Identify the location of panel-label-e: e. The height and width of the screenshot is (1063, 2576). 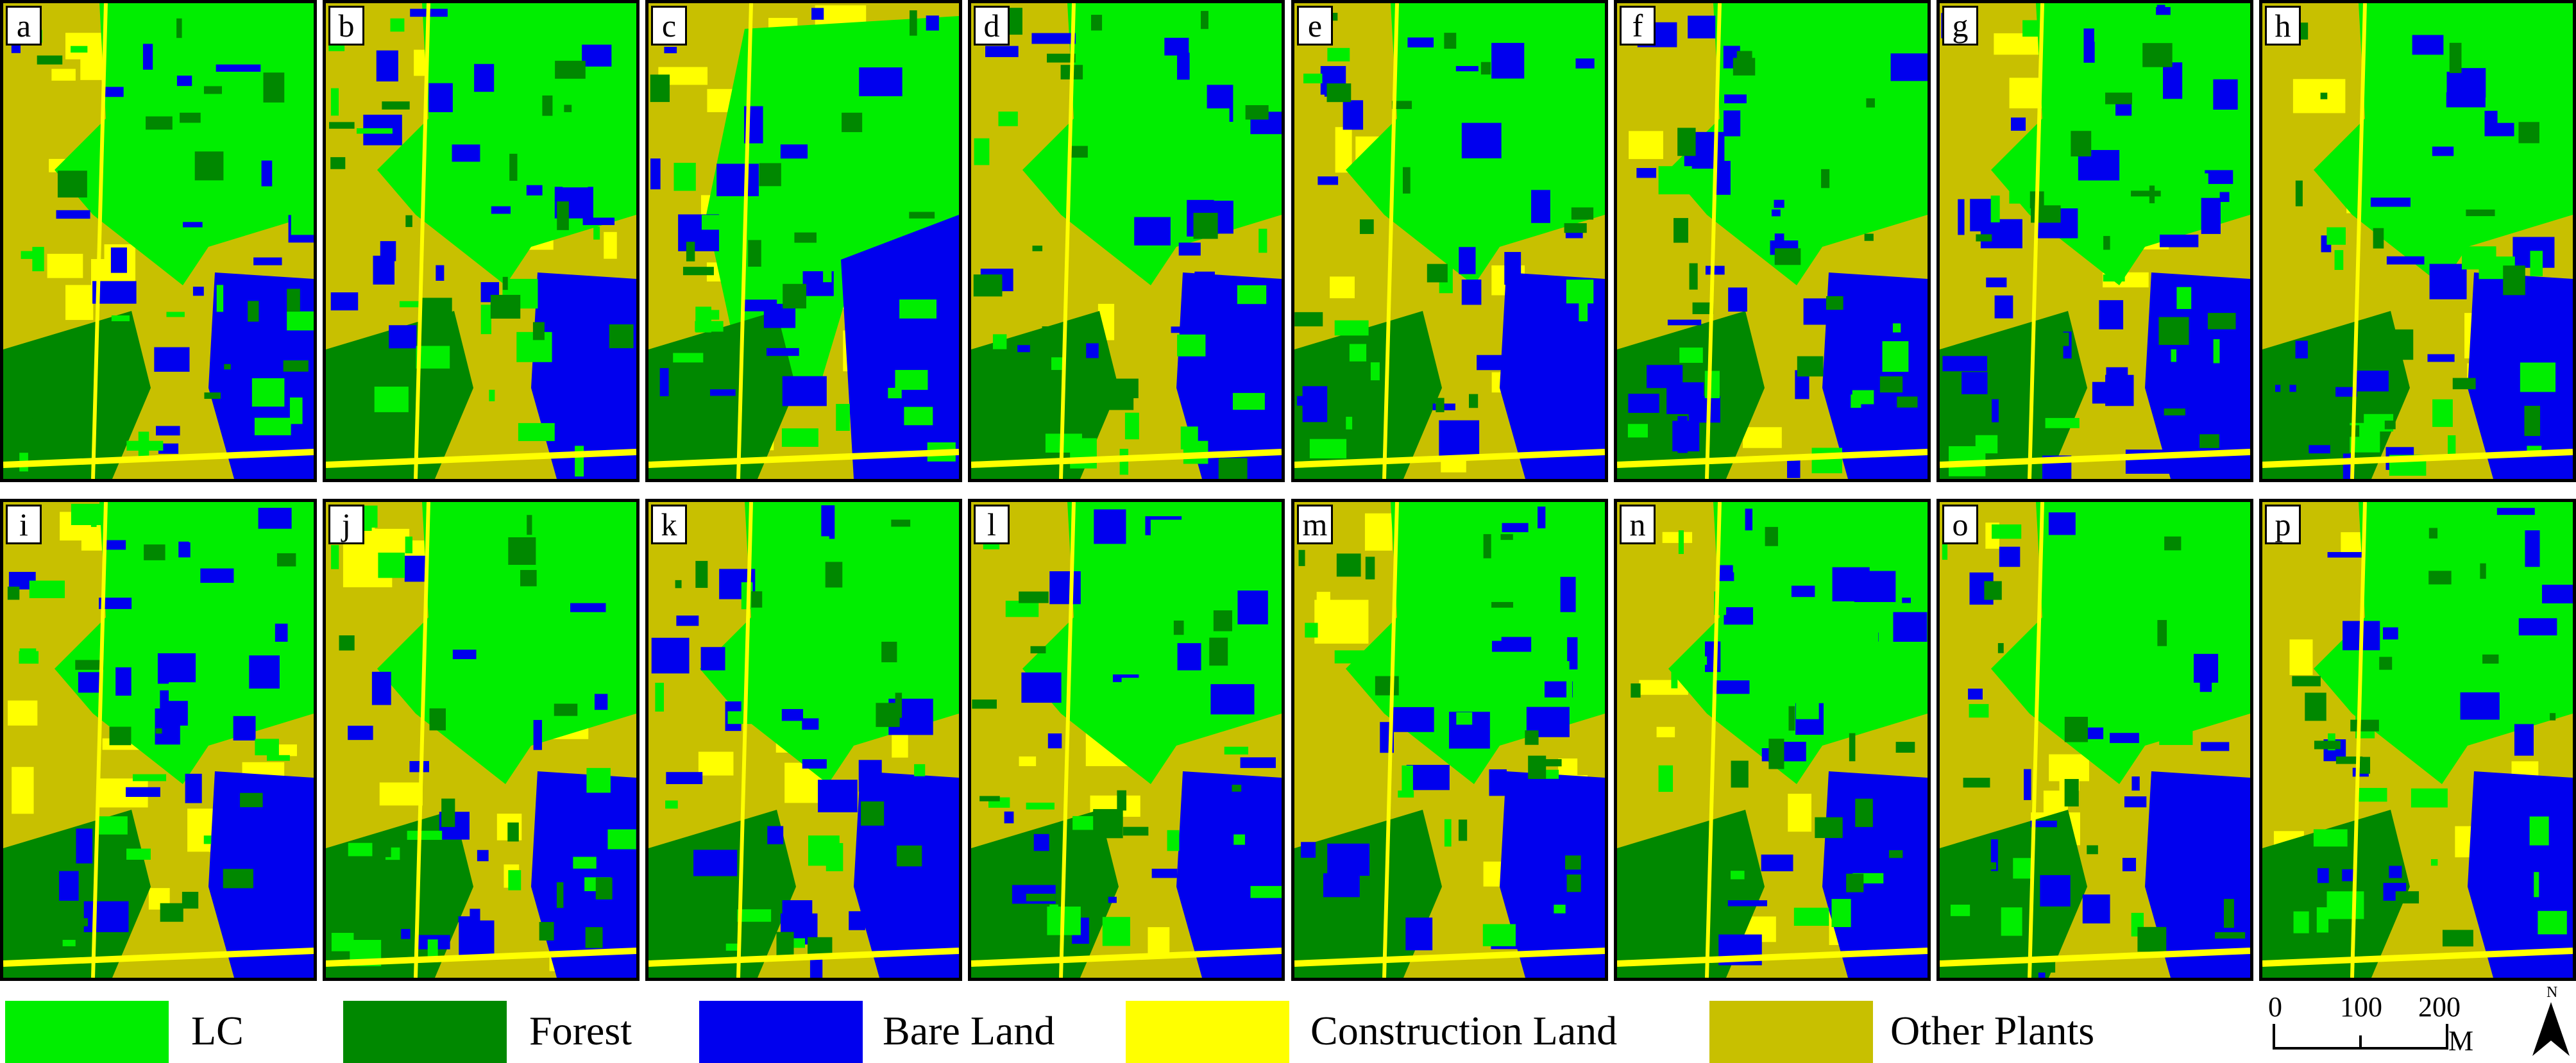
(1315, 26).